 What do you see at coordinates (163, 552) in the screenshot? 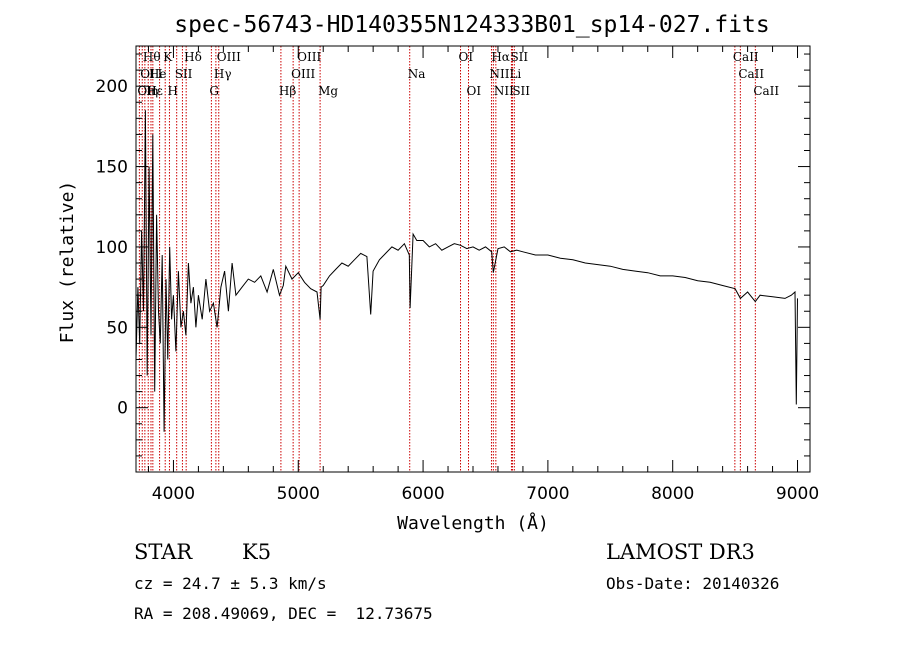
I see `object-class: STAR` at bounding box center [163, 552].